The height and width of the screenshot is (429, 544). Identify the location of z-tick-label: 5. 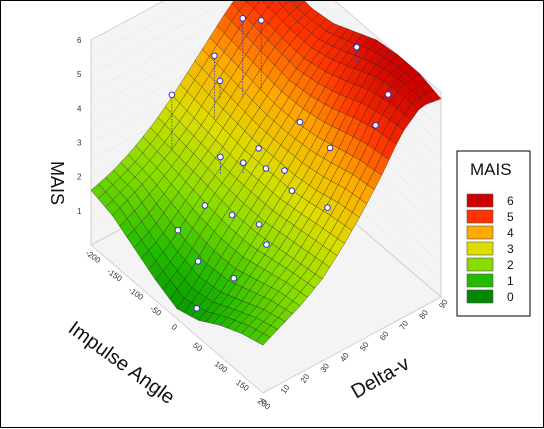
(79, 74).